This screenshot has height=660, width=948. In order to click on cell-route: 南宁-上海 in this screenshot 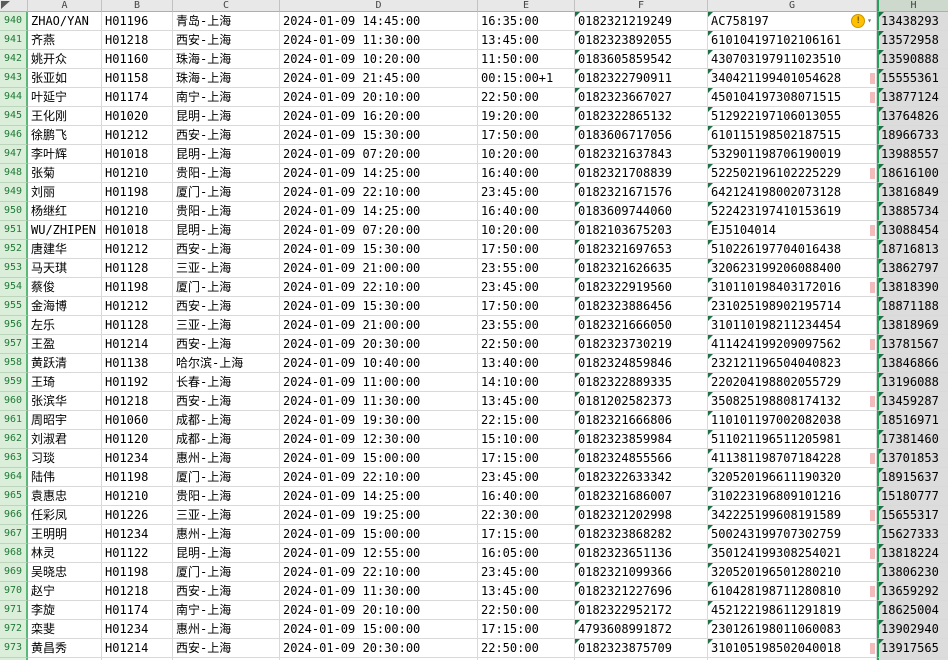, I will do `click(226, 97)`.